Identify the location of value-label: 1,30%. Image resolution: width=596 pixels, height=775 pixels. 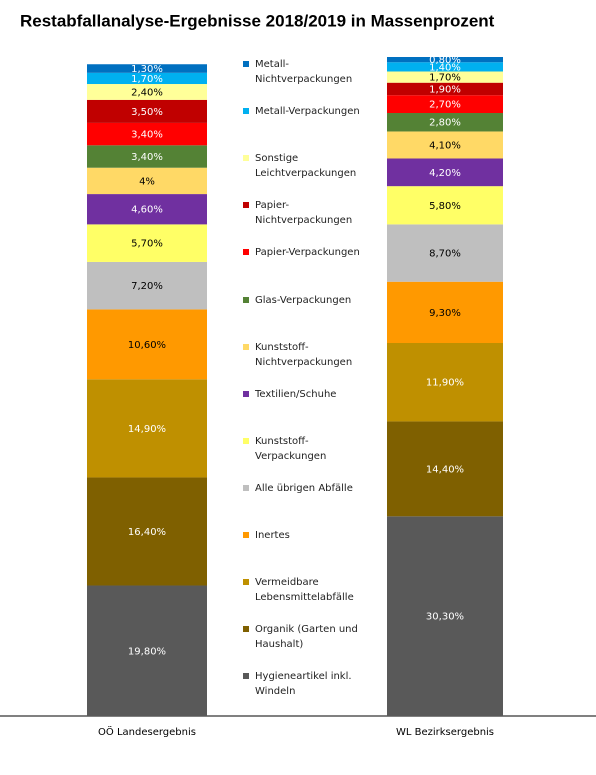
(147, 69).